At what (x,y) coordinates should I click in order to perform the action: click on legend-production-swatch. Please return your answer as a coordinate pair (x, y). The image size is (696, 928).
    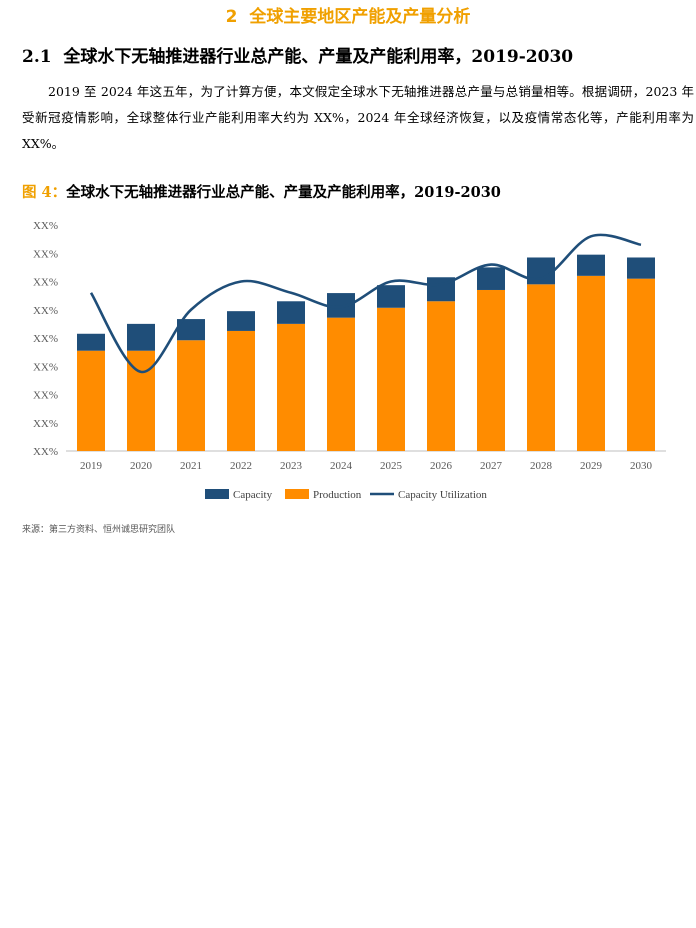
    Looking at the image, I should click on (297, 494).